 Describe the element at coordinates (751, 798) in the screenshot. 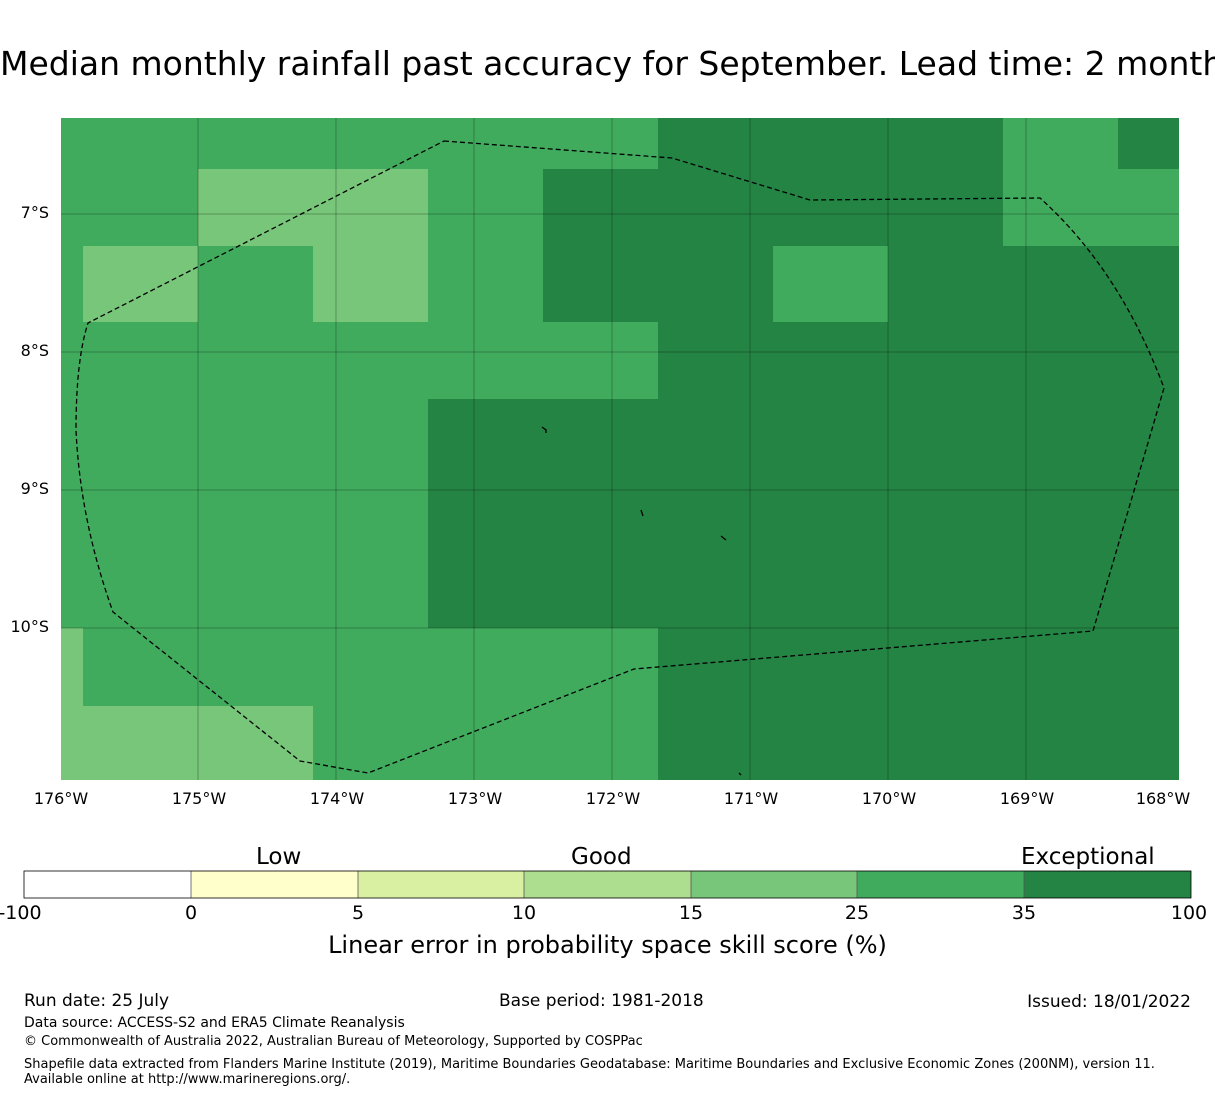

I see `lon-label: 171°W` at that location.